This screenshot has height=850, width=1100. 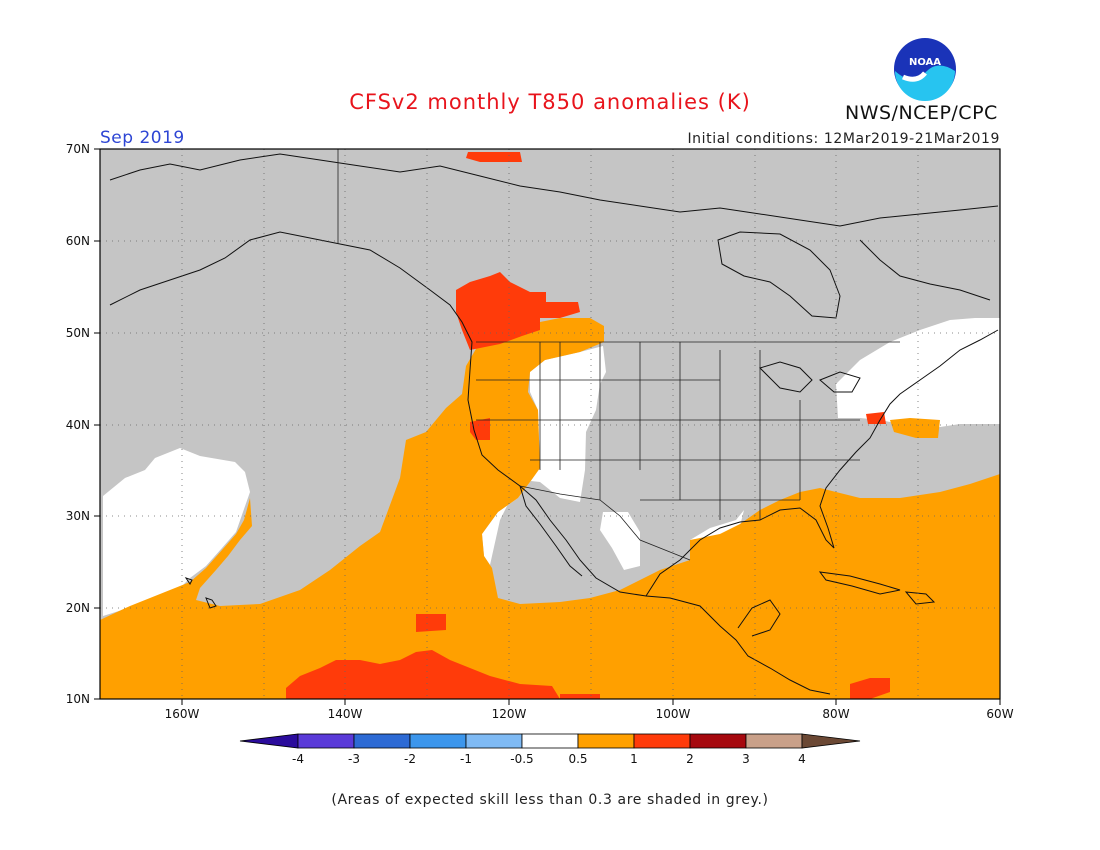 What do you see at coordinates (831, 741) in the screenshot?
I see `colorbar-max-arrow` at bounding box center [831, 741].